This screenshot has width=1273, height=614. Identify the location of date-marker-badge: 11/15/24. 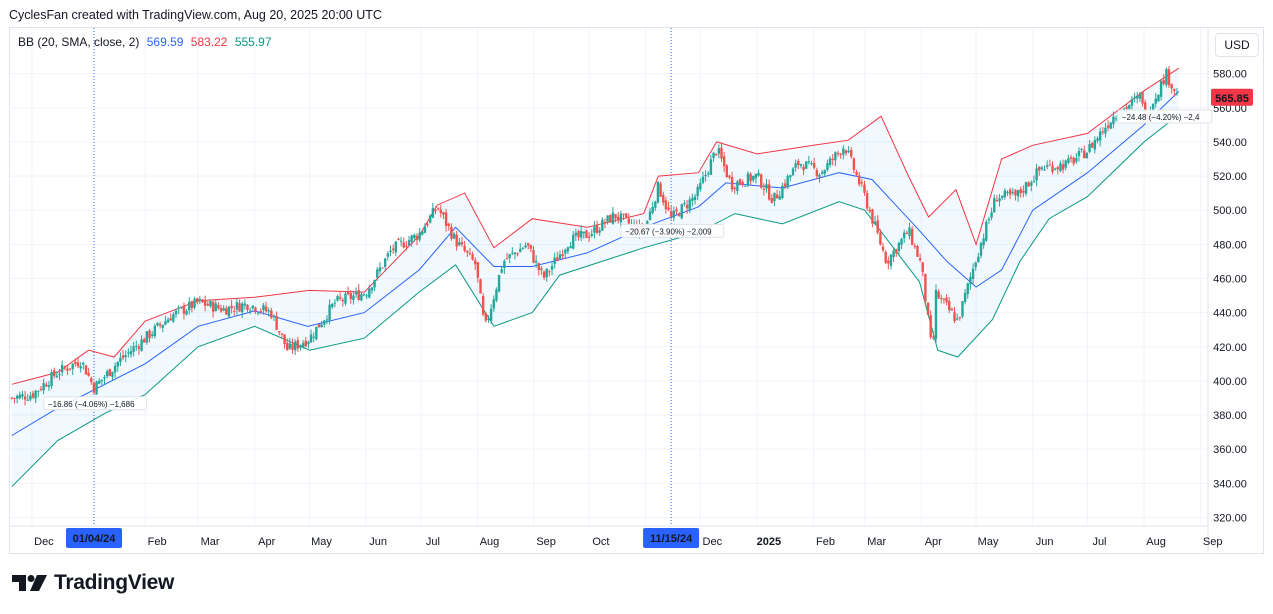
(671, 538).